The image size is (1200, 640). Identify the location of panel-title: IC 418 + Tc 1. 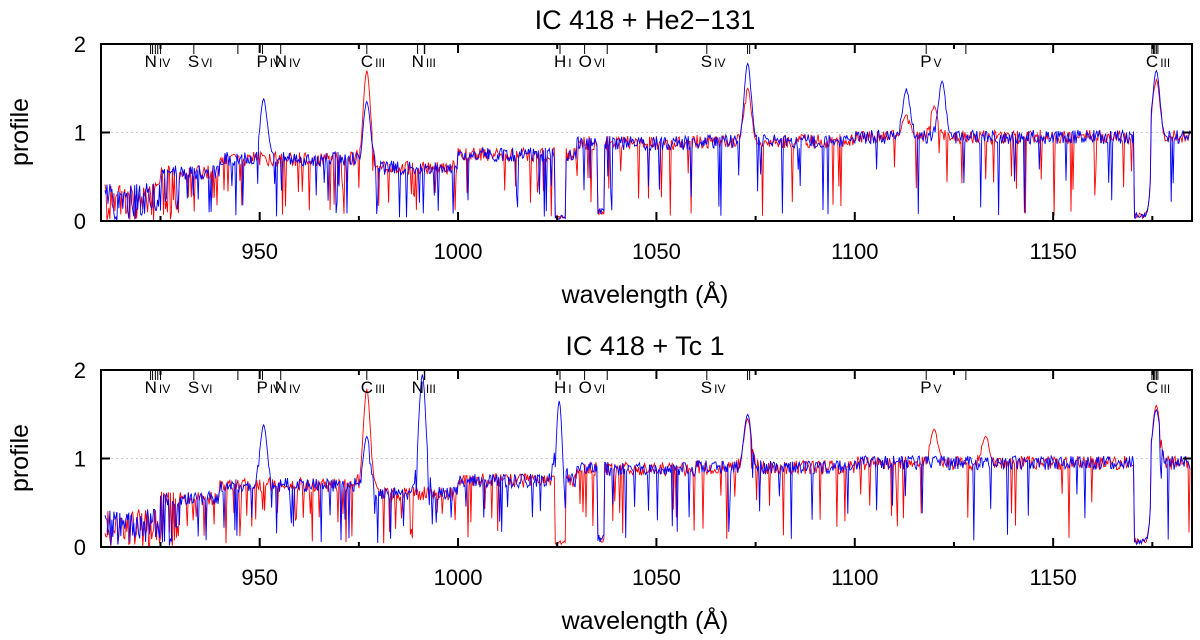
(644, 346).